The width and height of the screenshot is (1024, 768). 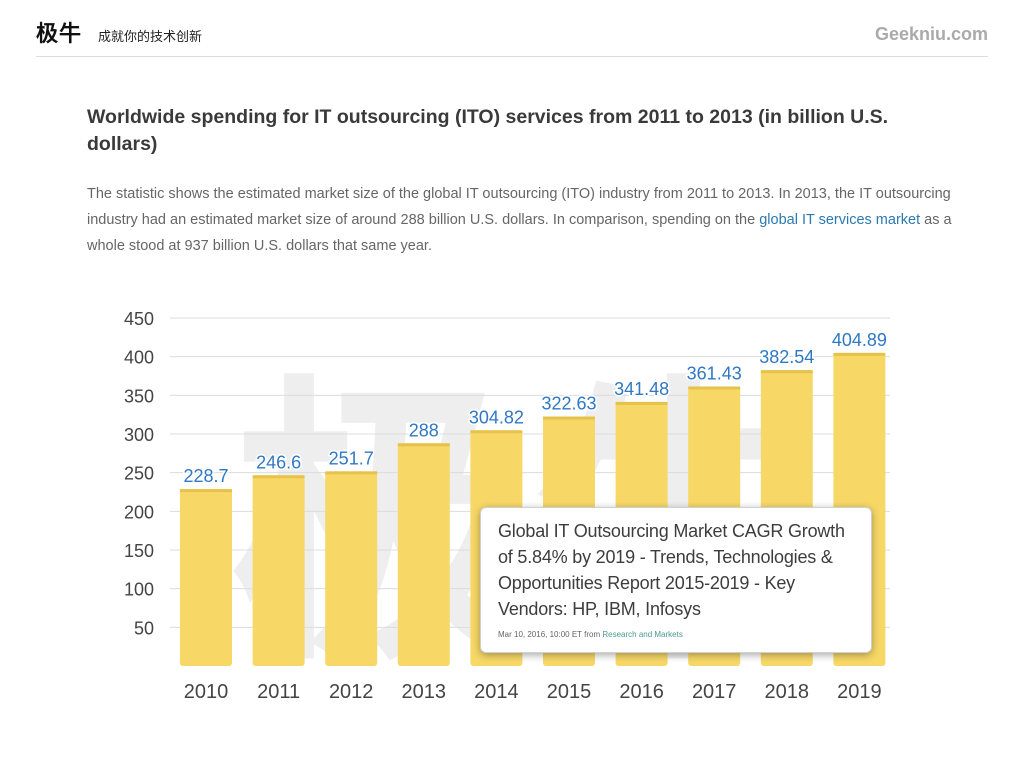 I want to click on data-label: 246.6, so click(x=278, y=462).